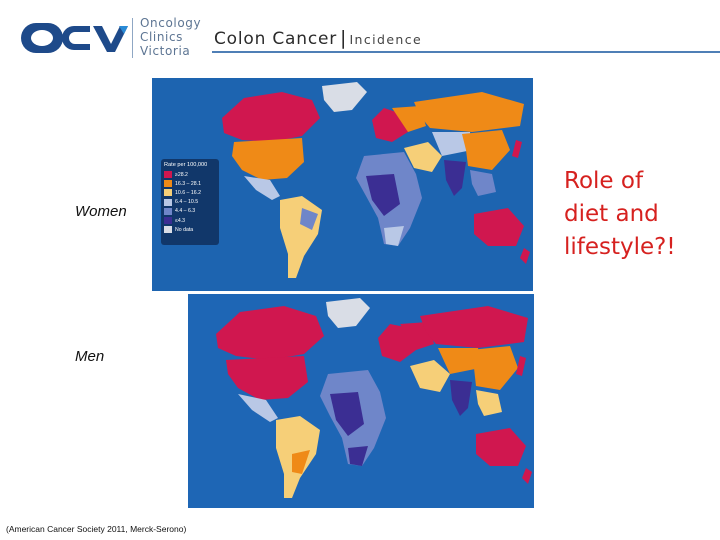 The width and height of the screenshot is (720, 540). I want to click on legend-label: 16.3 – 28.1, so click(188, 183).